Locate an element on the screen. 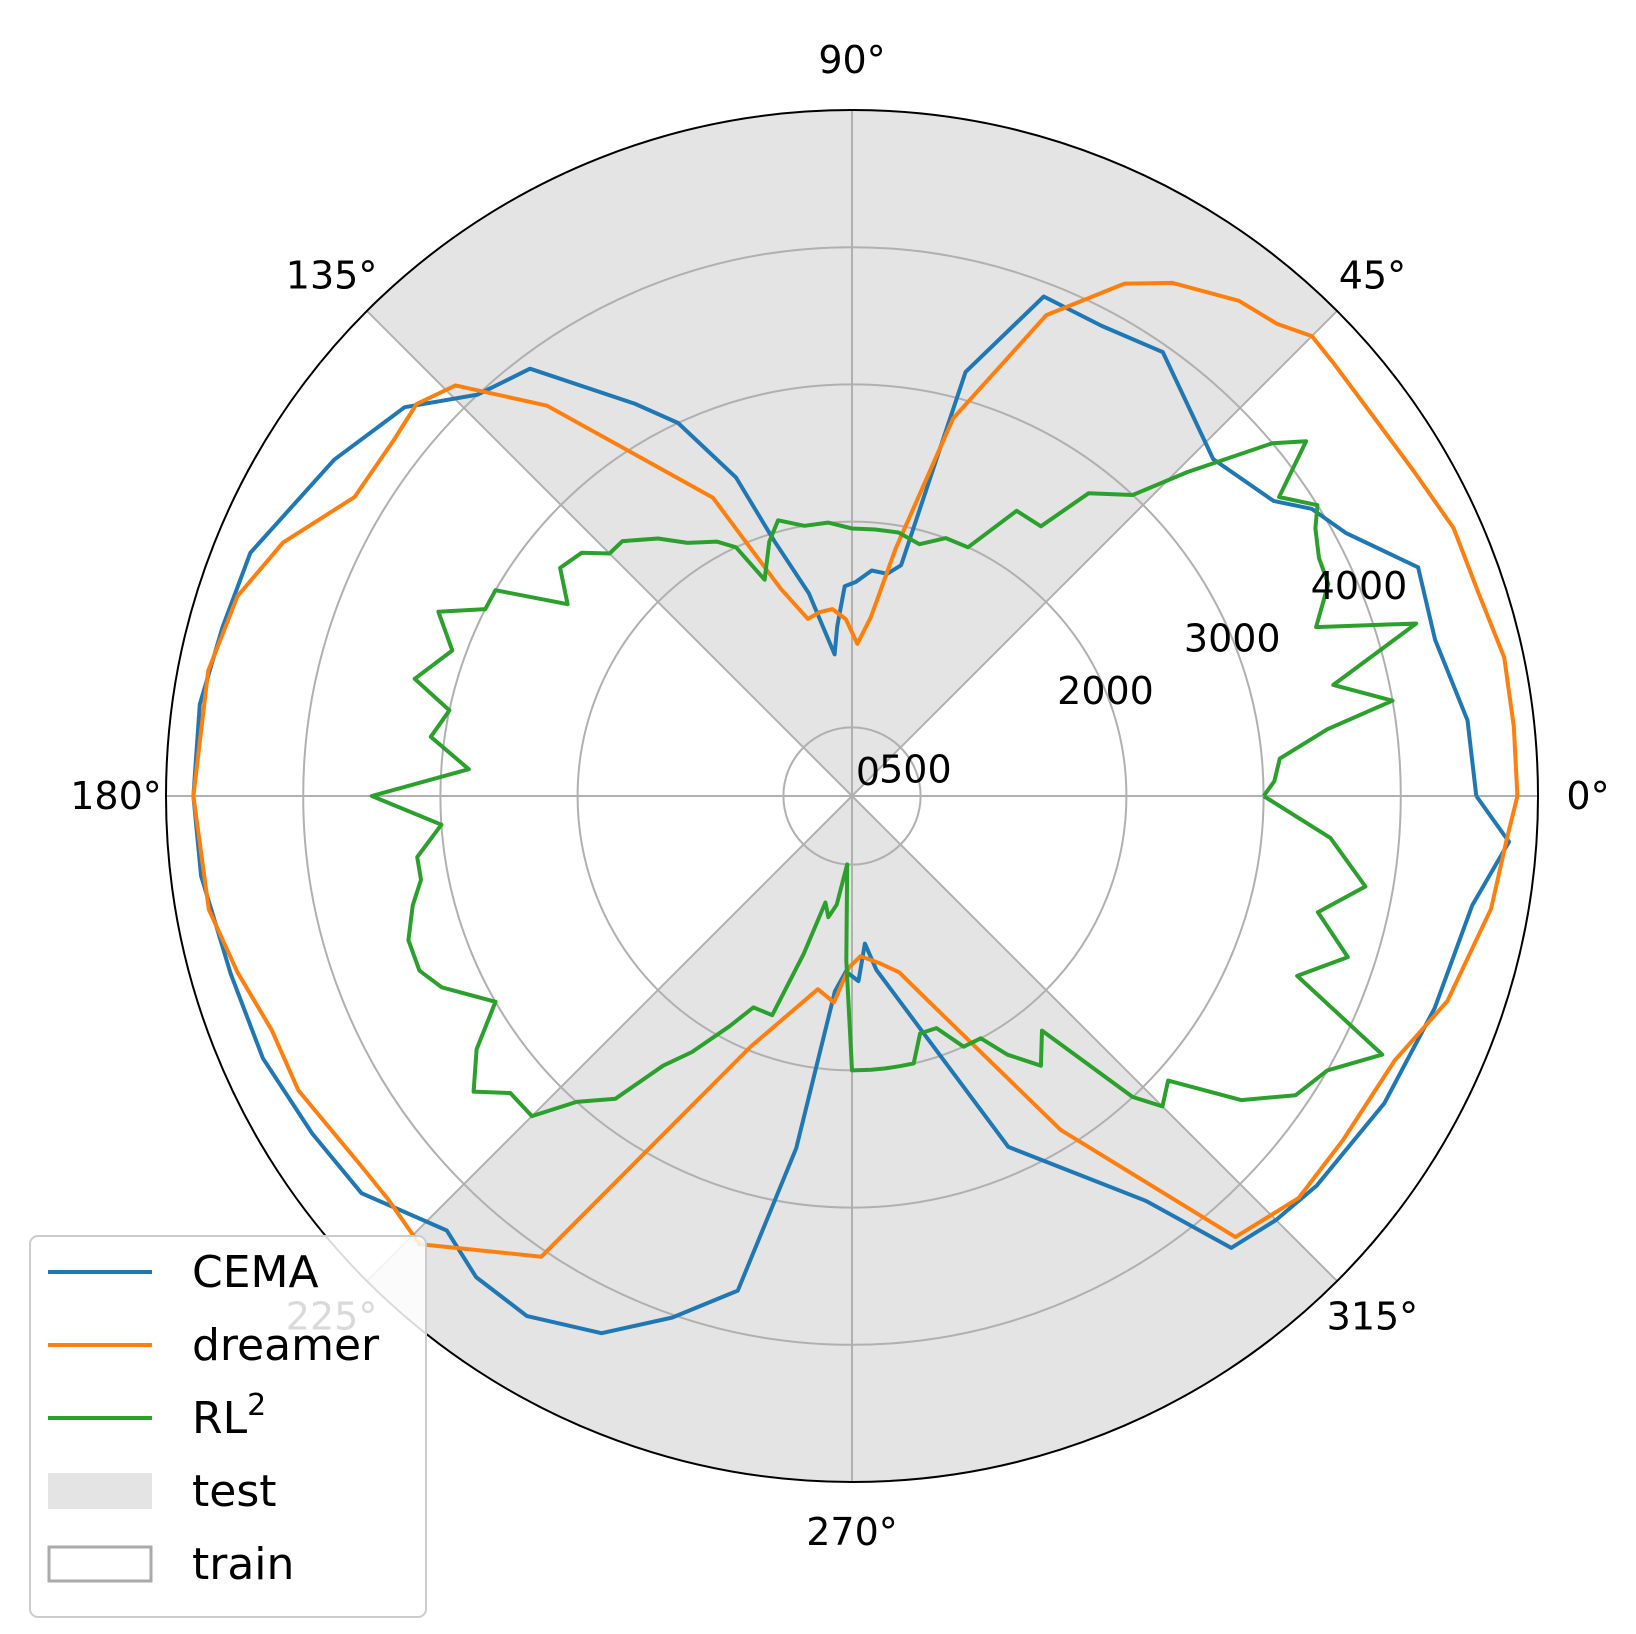 This screenshot has height=1634, width=1636. radial-tick-label-2000: 2000 is located at coordinates (1105, 691).